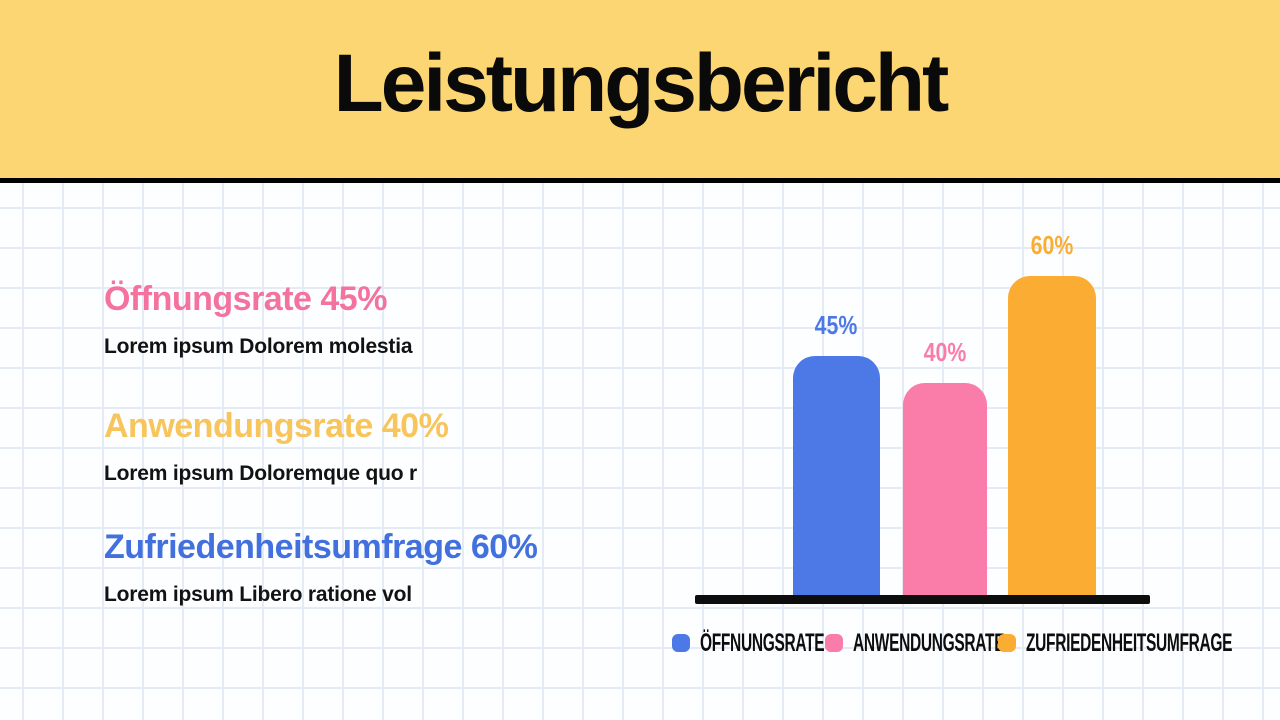 This screenshot has height=720, width=1280. I want to click on bar-anwendungsrate, so click(945, 489).